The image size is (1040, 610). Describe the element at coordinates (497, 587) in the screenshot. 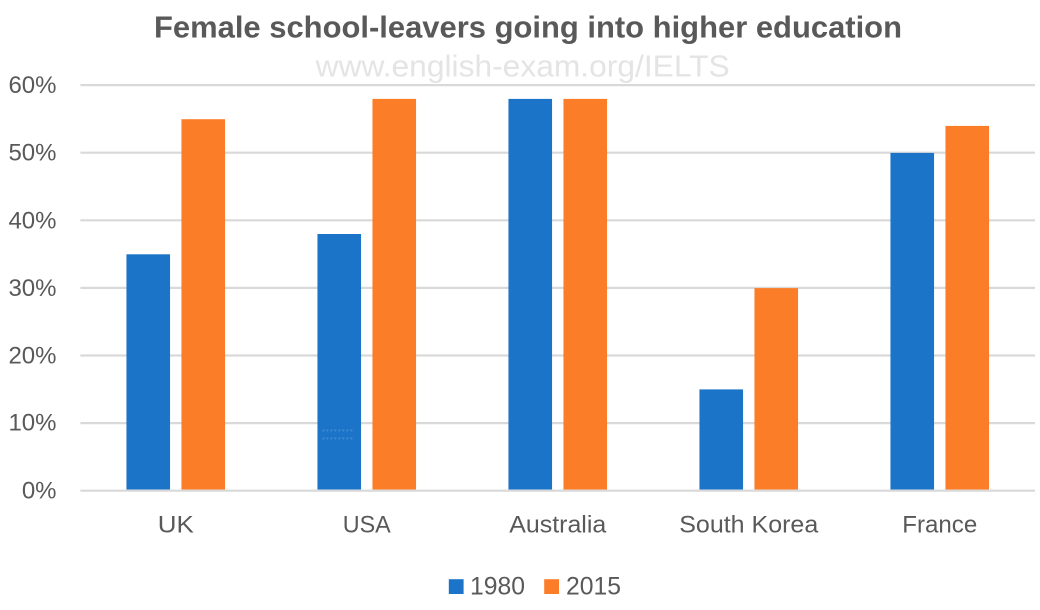

I see `svg-text: 1980` at that location.